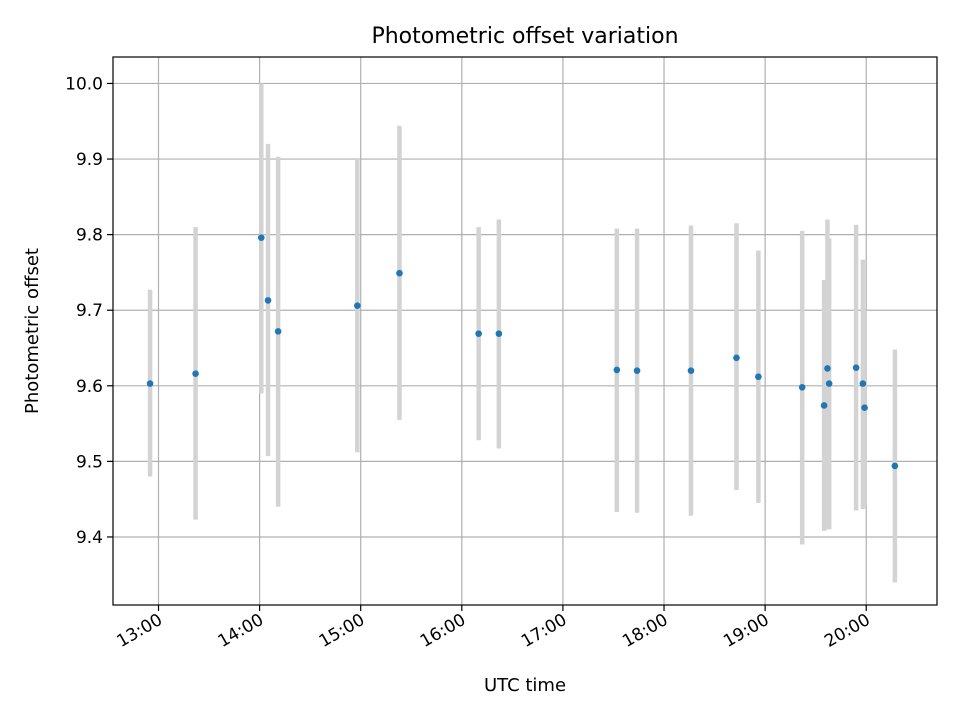  What do you see at coordinates (89, 538) in the screenshot?
I see `y-tick-label: 9.4` at bounding box center [89, 538].